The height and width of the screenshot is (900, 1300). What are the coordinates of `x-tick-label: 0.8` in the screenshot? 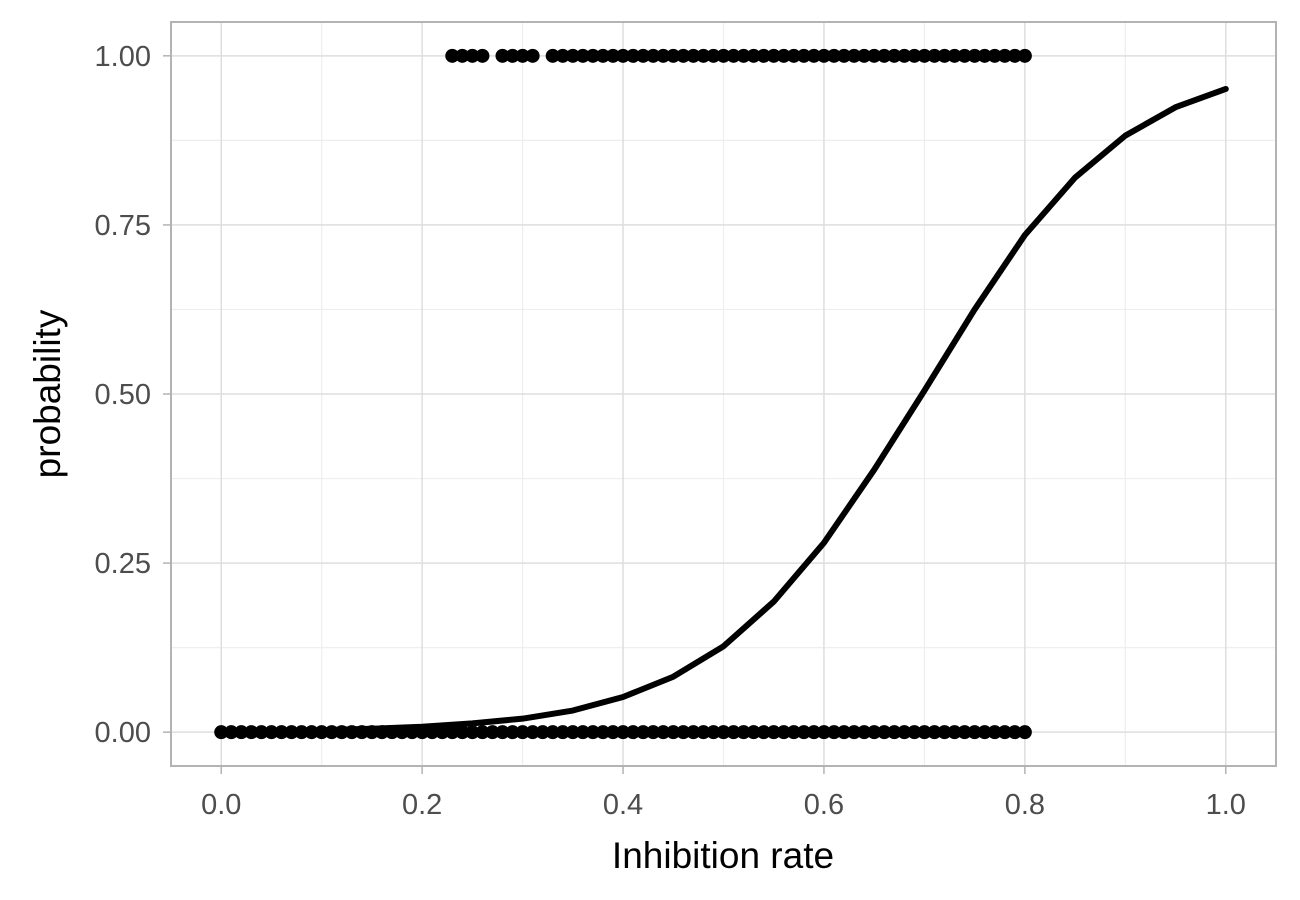 It's located at (1025, 805).